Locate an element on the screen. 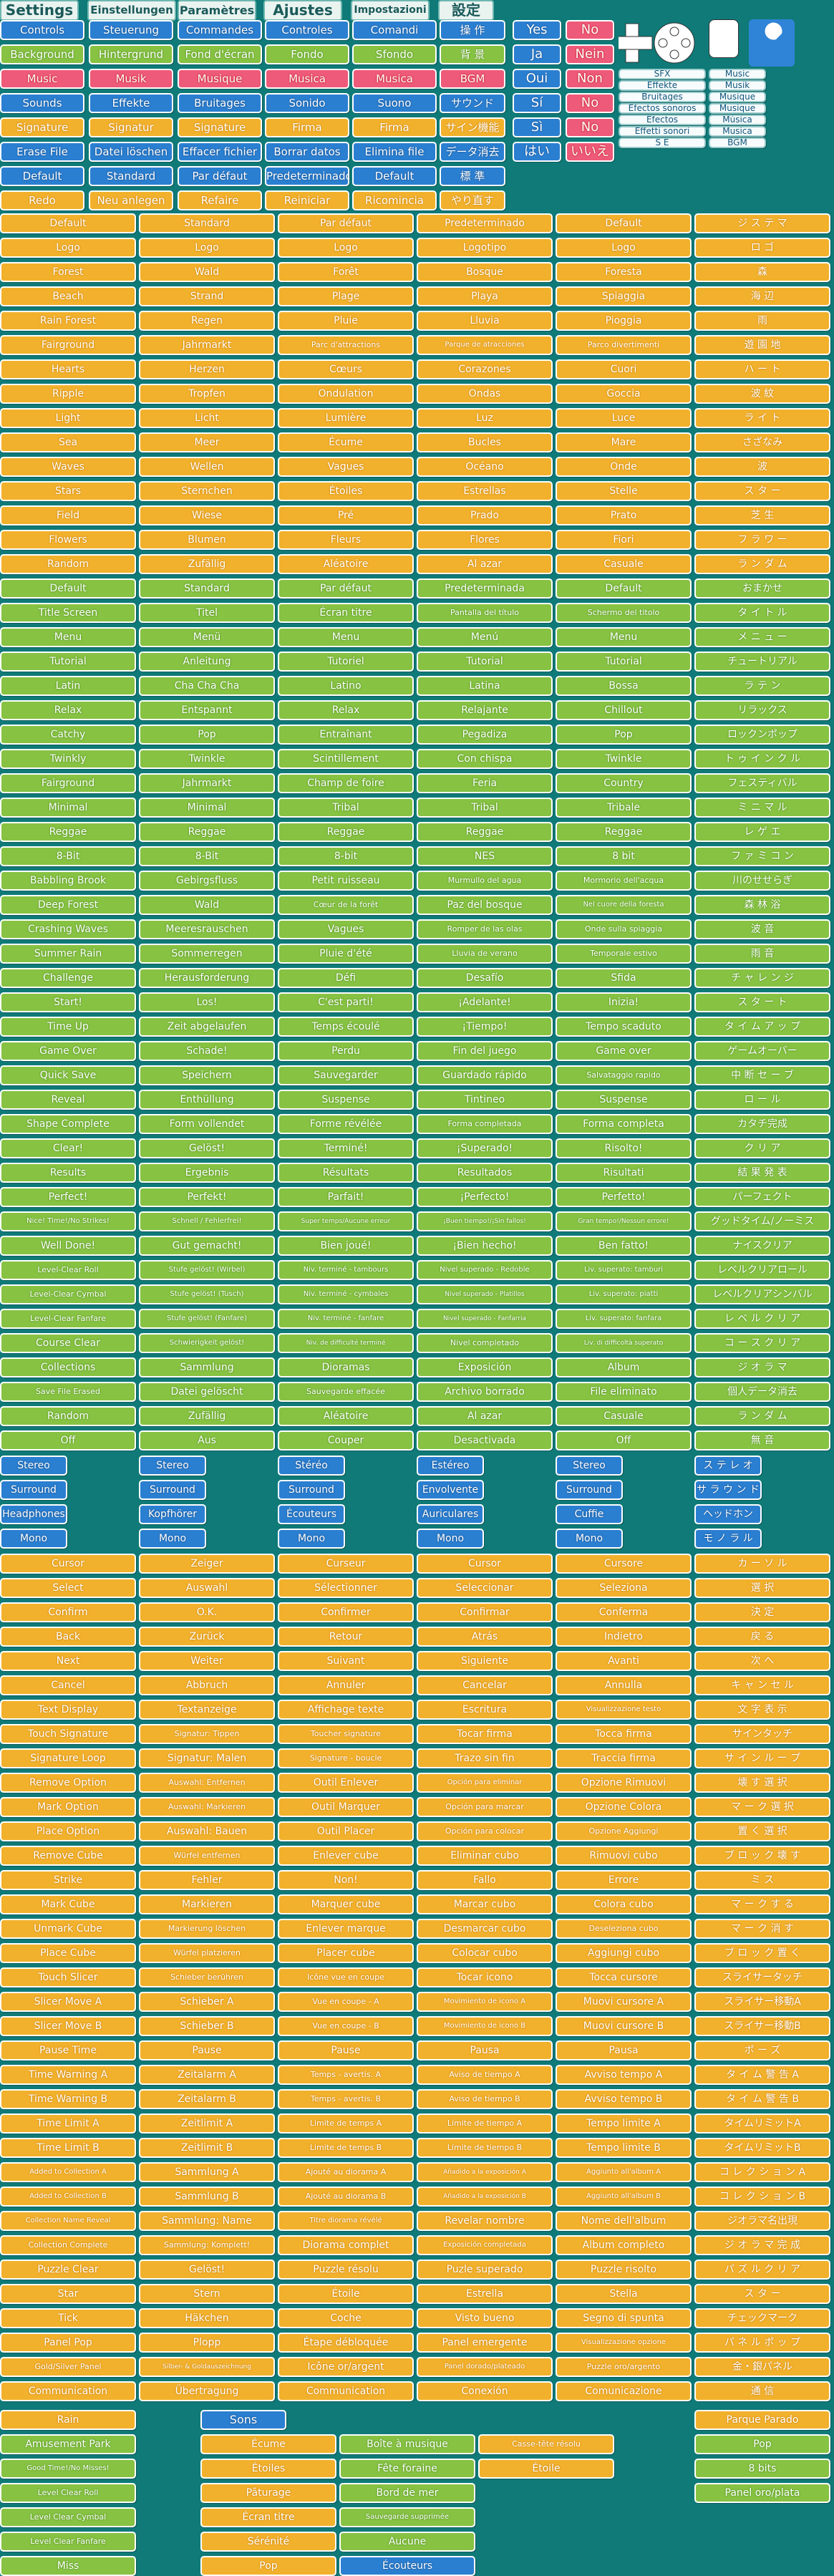 This screenshot has height=2576, width=834. sfx-row-30-cell-3: Estrella is located at coordinates (485, 2294).